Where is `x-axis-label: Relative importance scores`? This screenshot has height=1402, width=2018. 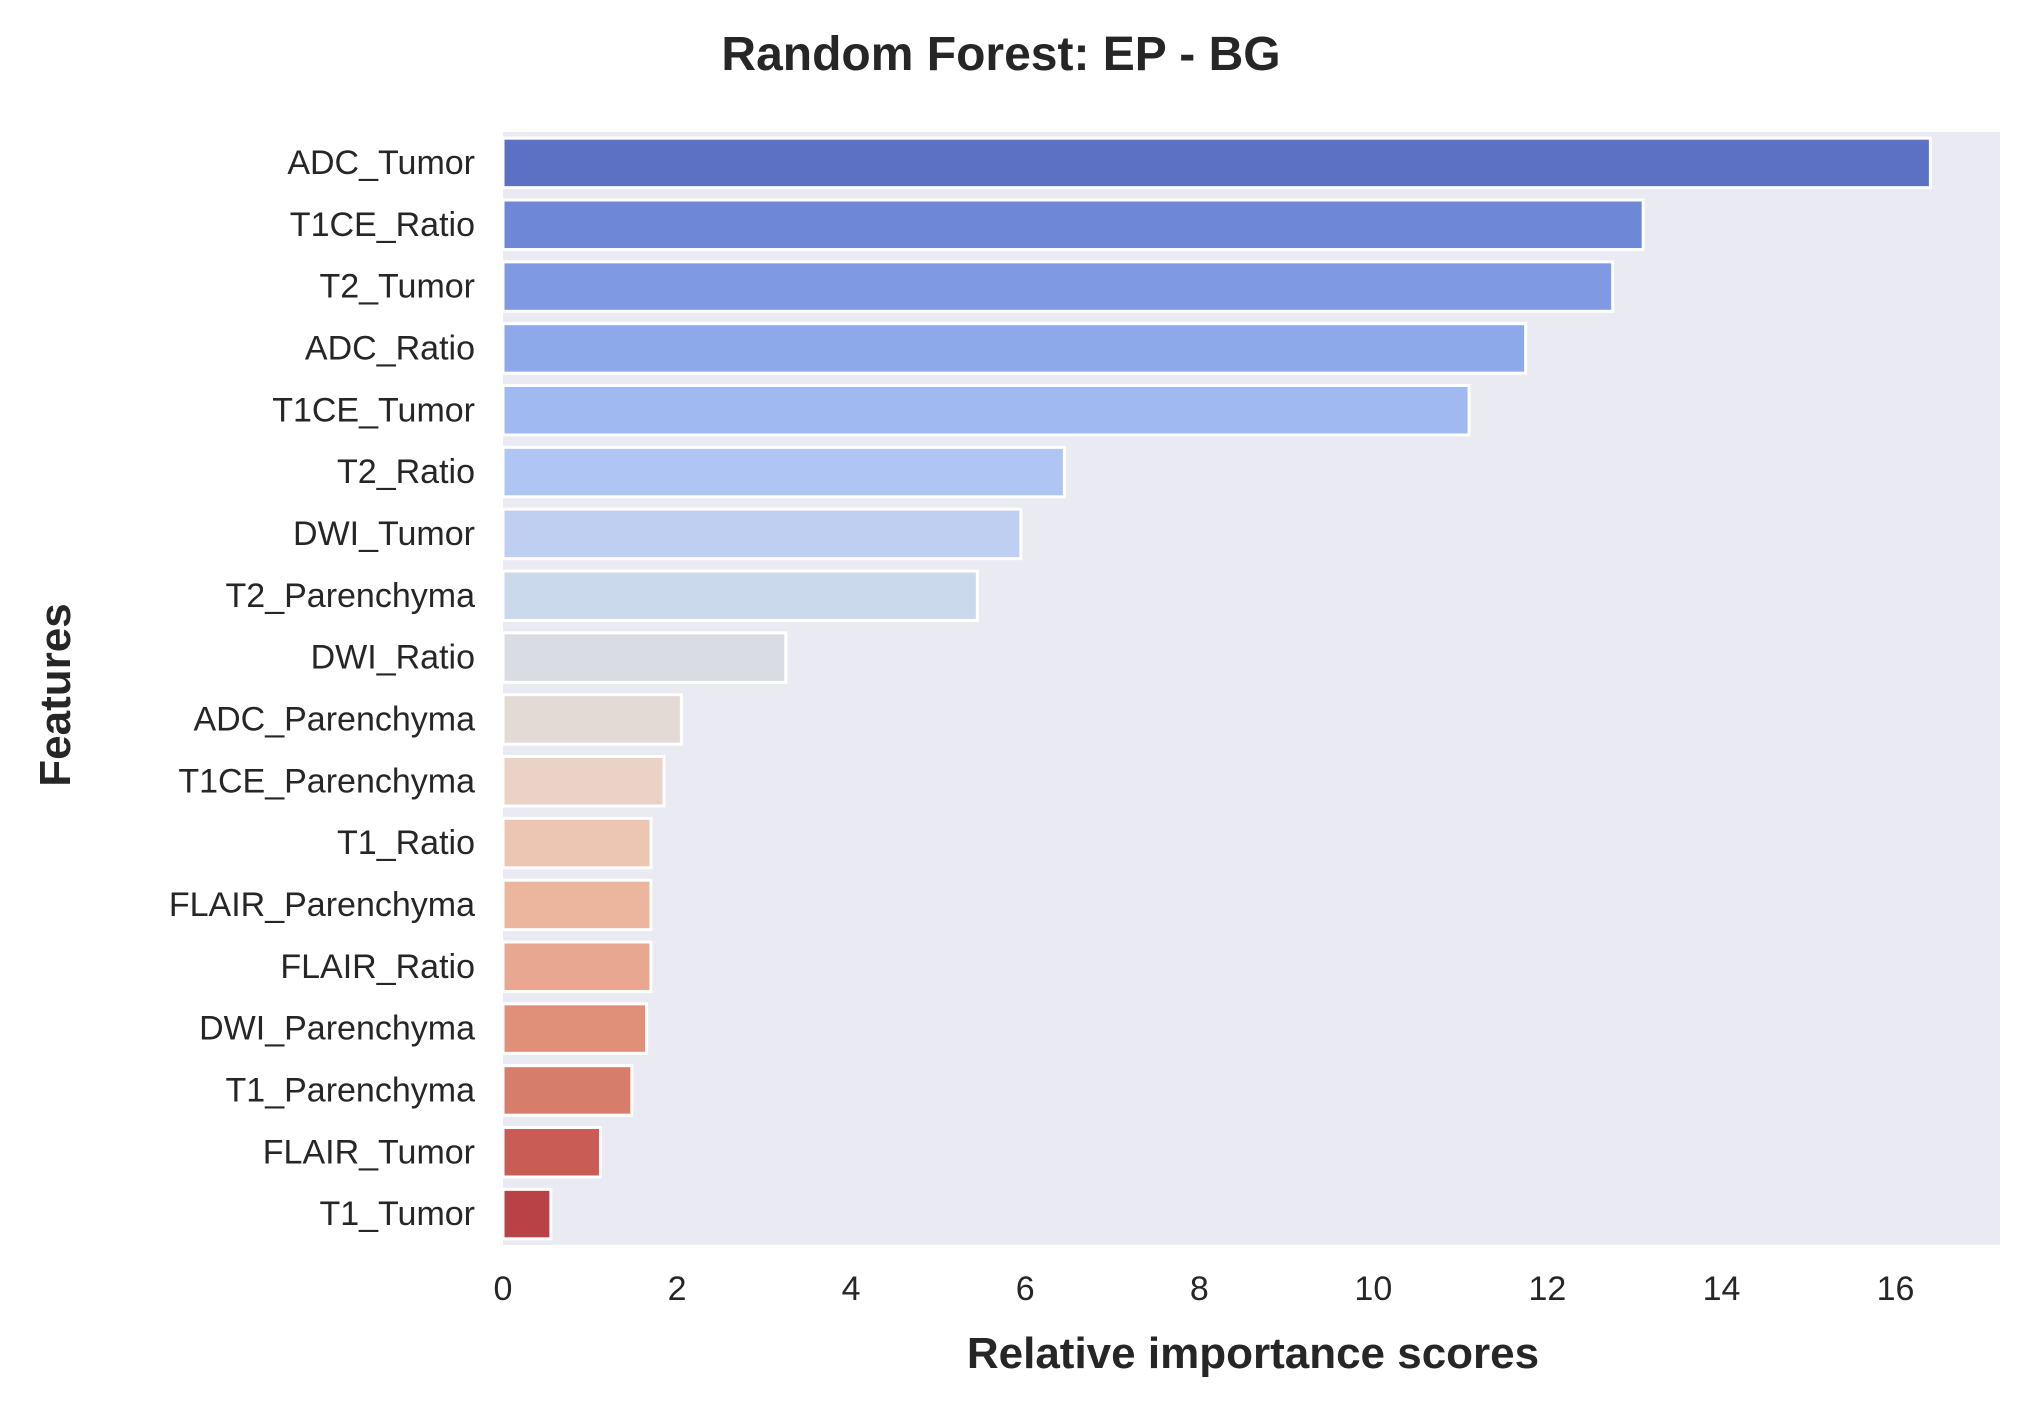 x-axis-label: Relative importance scores is located at coordinates (1253, 1353).